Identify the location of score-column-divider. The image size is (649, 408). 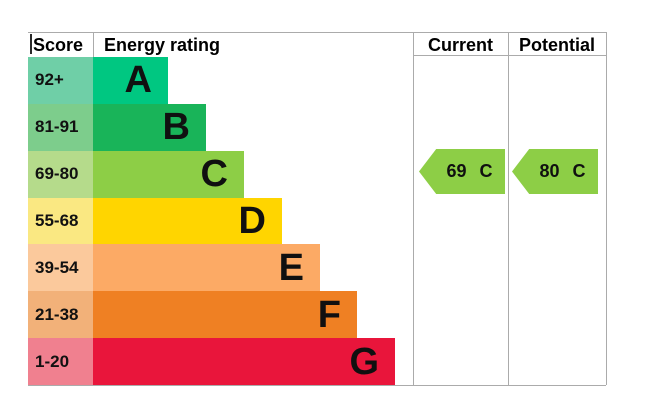
(93, 44).